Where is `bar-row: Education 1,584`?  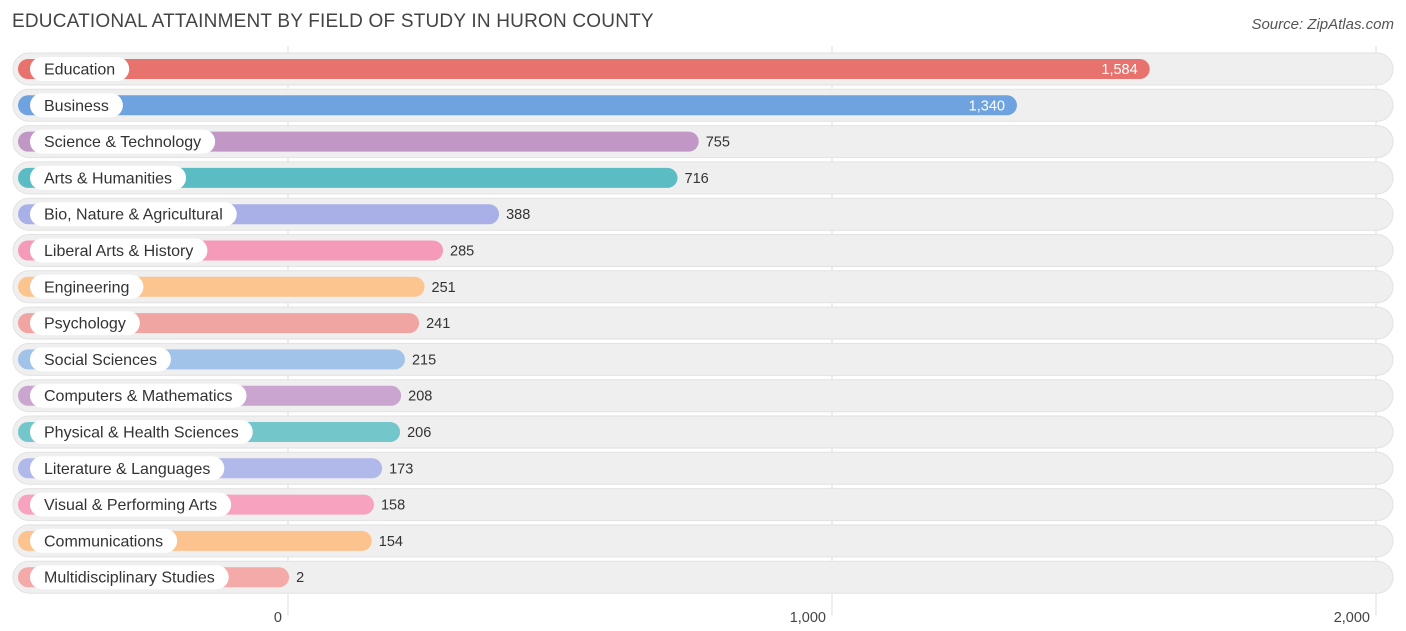
bar-row: Education 1,584 is located at coordinates (703, 69).